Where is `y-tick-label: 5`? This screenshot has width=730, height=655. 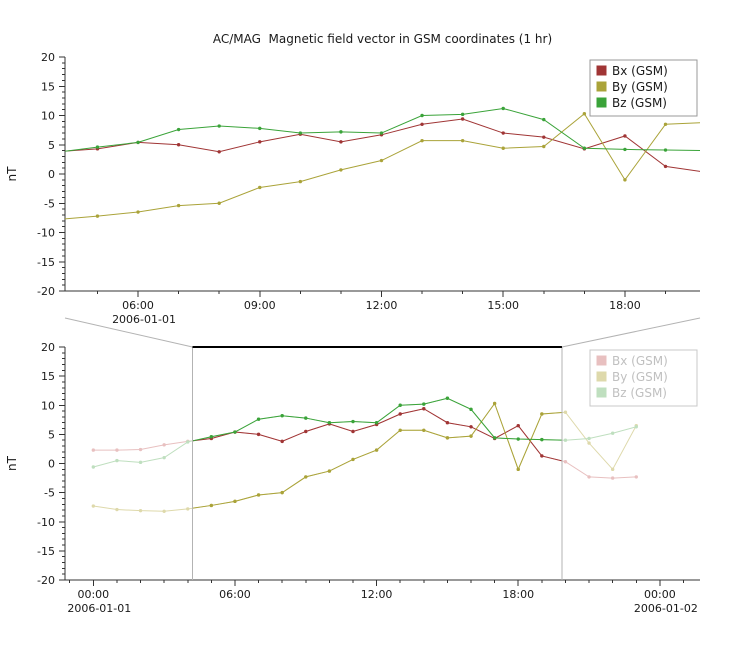
y-tick-label: 5 is located at coordinates (51, 145).